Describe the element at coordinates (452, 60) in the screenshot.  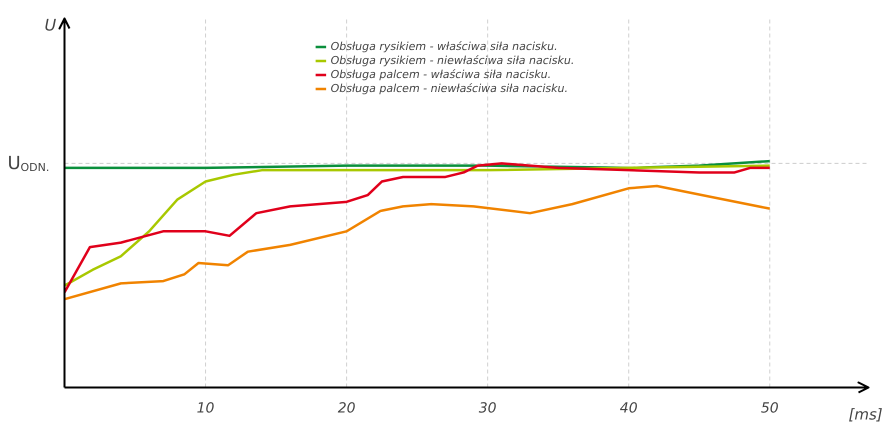
I see `legend-label: Obsługa rysikiem - niewłaściwa siła nacisku.` at that location.